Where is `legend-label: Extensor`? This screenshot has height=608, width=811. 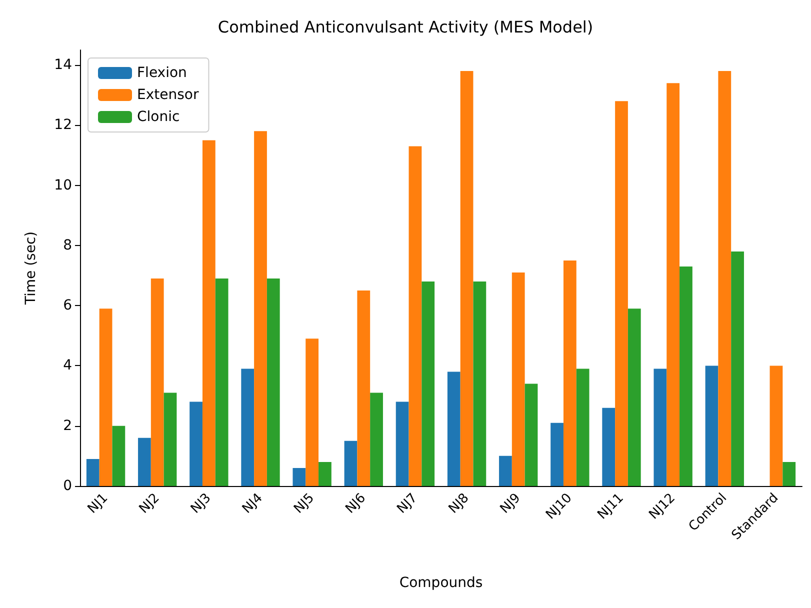 legend-label: Extensor is located at coordinates (168, 95).